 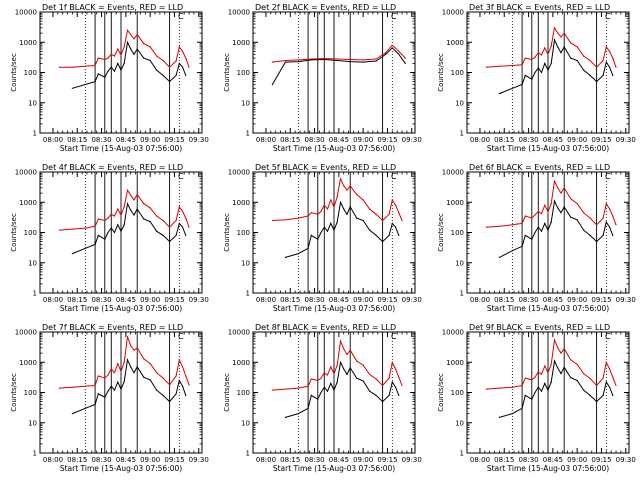 What do you see at coordinates (480, 140) in the screenshot?
I see `x-tick-label: 08:00` at bounding box center [480, 140].